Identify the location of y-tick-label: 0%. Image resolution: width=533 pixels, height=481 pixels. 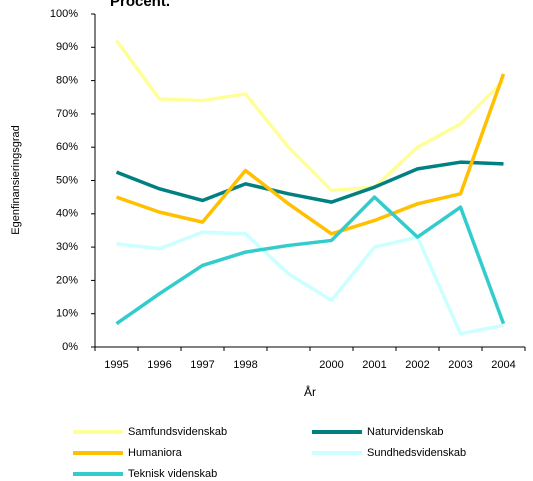
(70, 347).